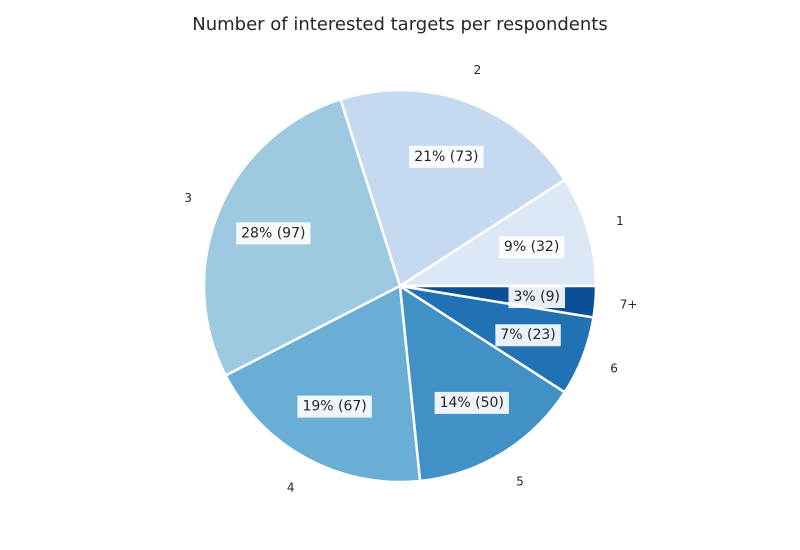 The width and height of the screenshot is (800, 550). I want to click on value-label-text: 28% (97), so click(273, 233).